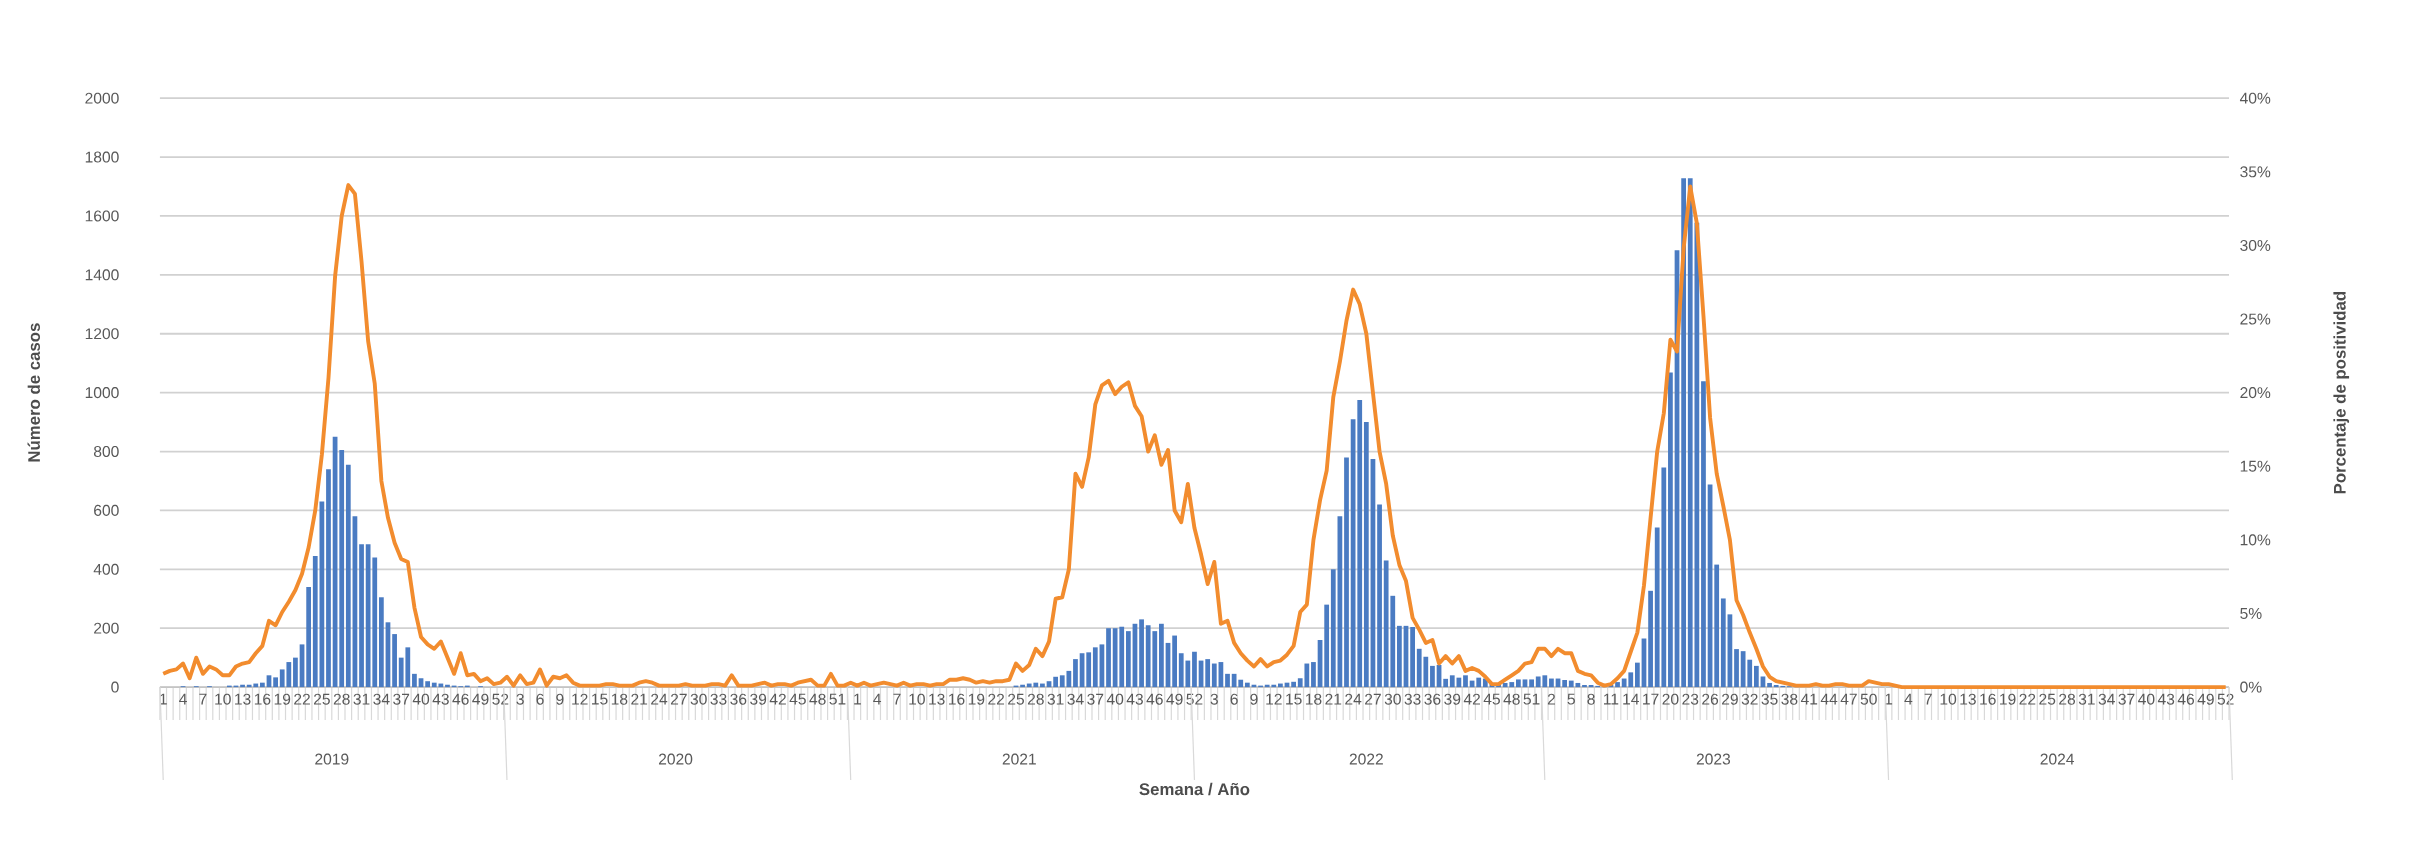 The image size is (2432, 862). Describe the element at coordinates (1670, 699) in the screenshot. I see `x-tick-label: 20` at that location.